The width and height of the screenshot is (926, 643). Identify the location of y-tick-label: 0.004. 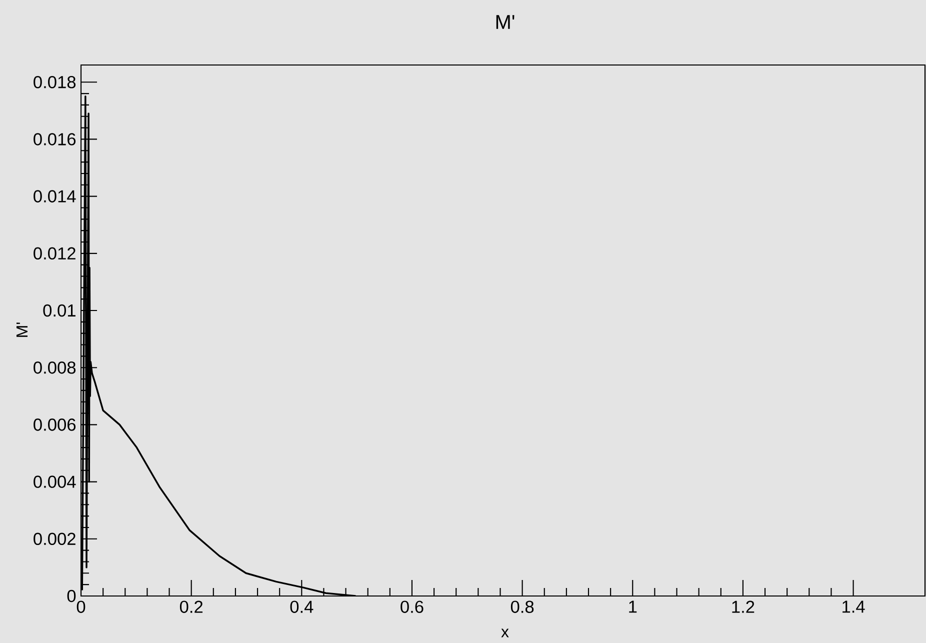
(55, 482).